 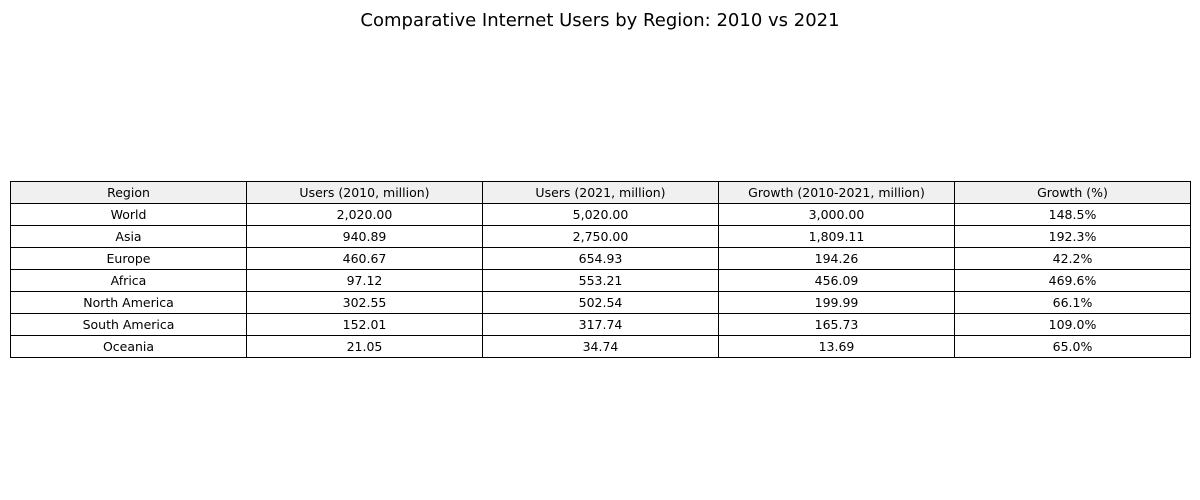 What do you see at coordinates (1072, 258) in the screenshot?
I see `table-cell-growth-percent: 42.2%` at bounding box center [1072, 258].